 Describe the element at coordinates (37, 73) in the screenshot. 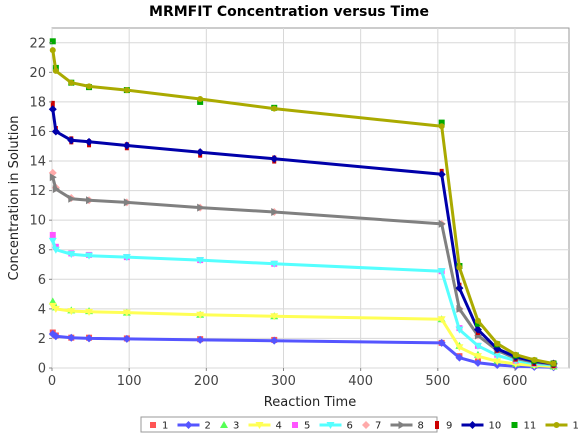

I see `y-tick-label: 20` at that location.